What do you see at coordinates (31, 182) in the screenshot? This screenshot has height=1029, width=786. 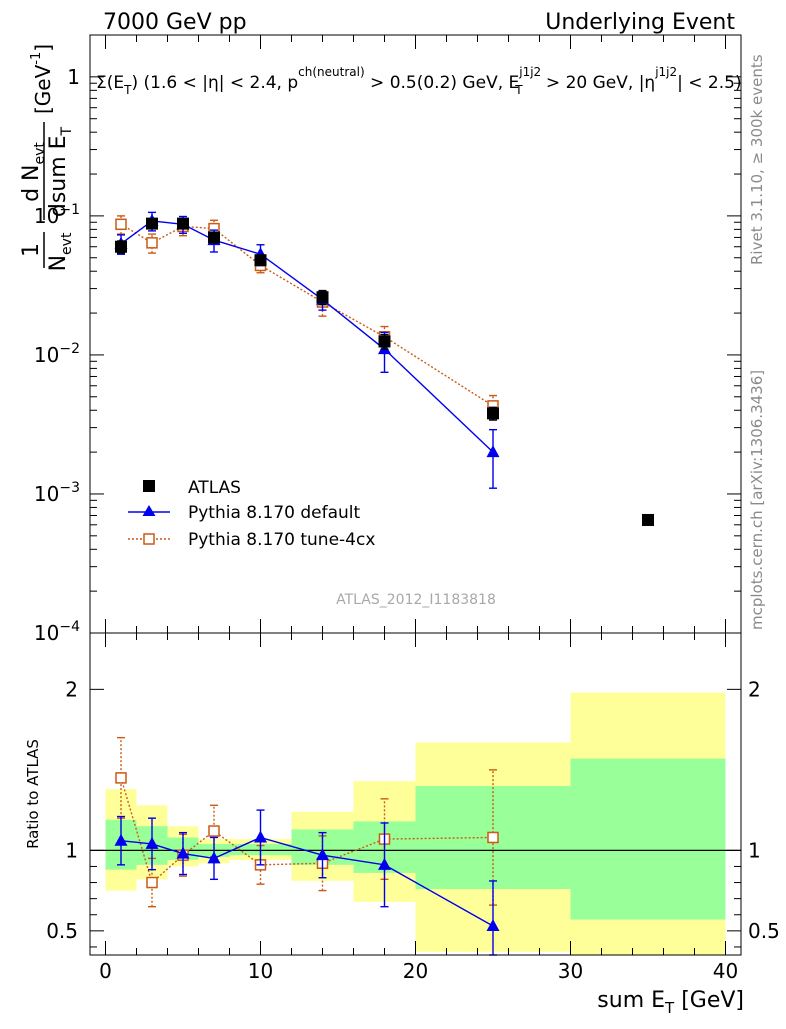 I see `ylabel-frac2-num-text: d N` at bounding box center [31, 182].